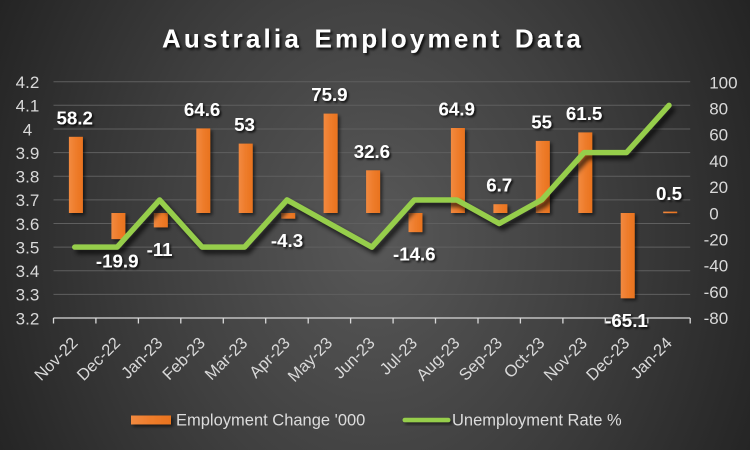  Describe the element at coordinates (669, 193) in the screenshot. I see `svg-text: 0.5` at that location.